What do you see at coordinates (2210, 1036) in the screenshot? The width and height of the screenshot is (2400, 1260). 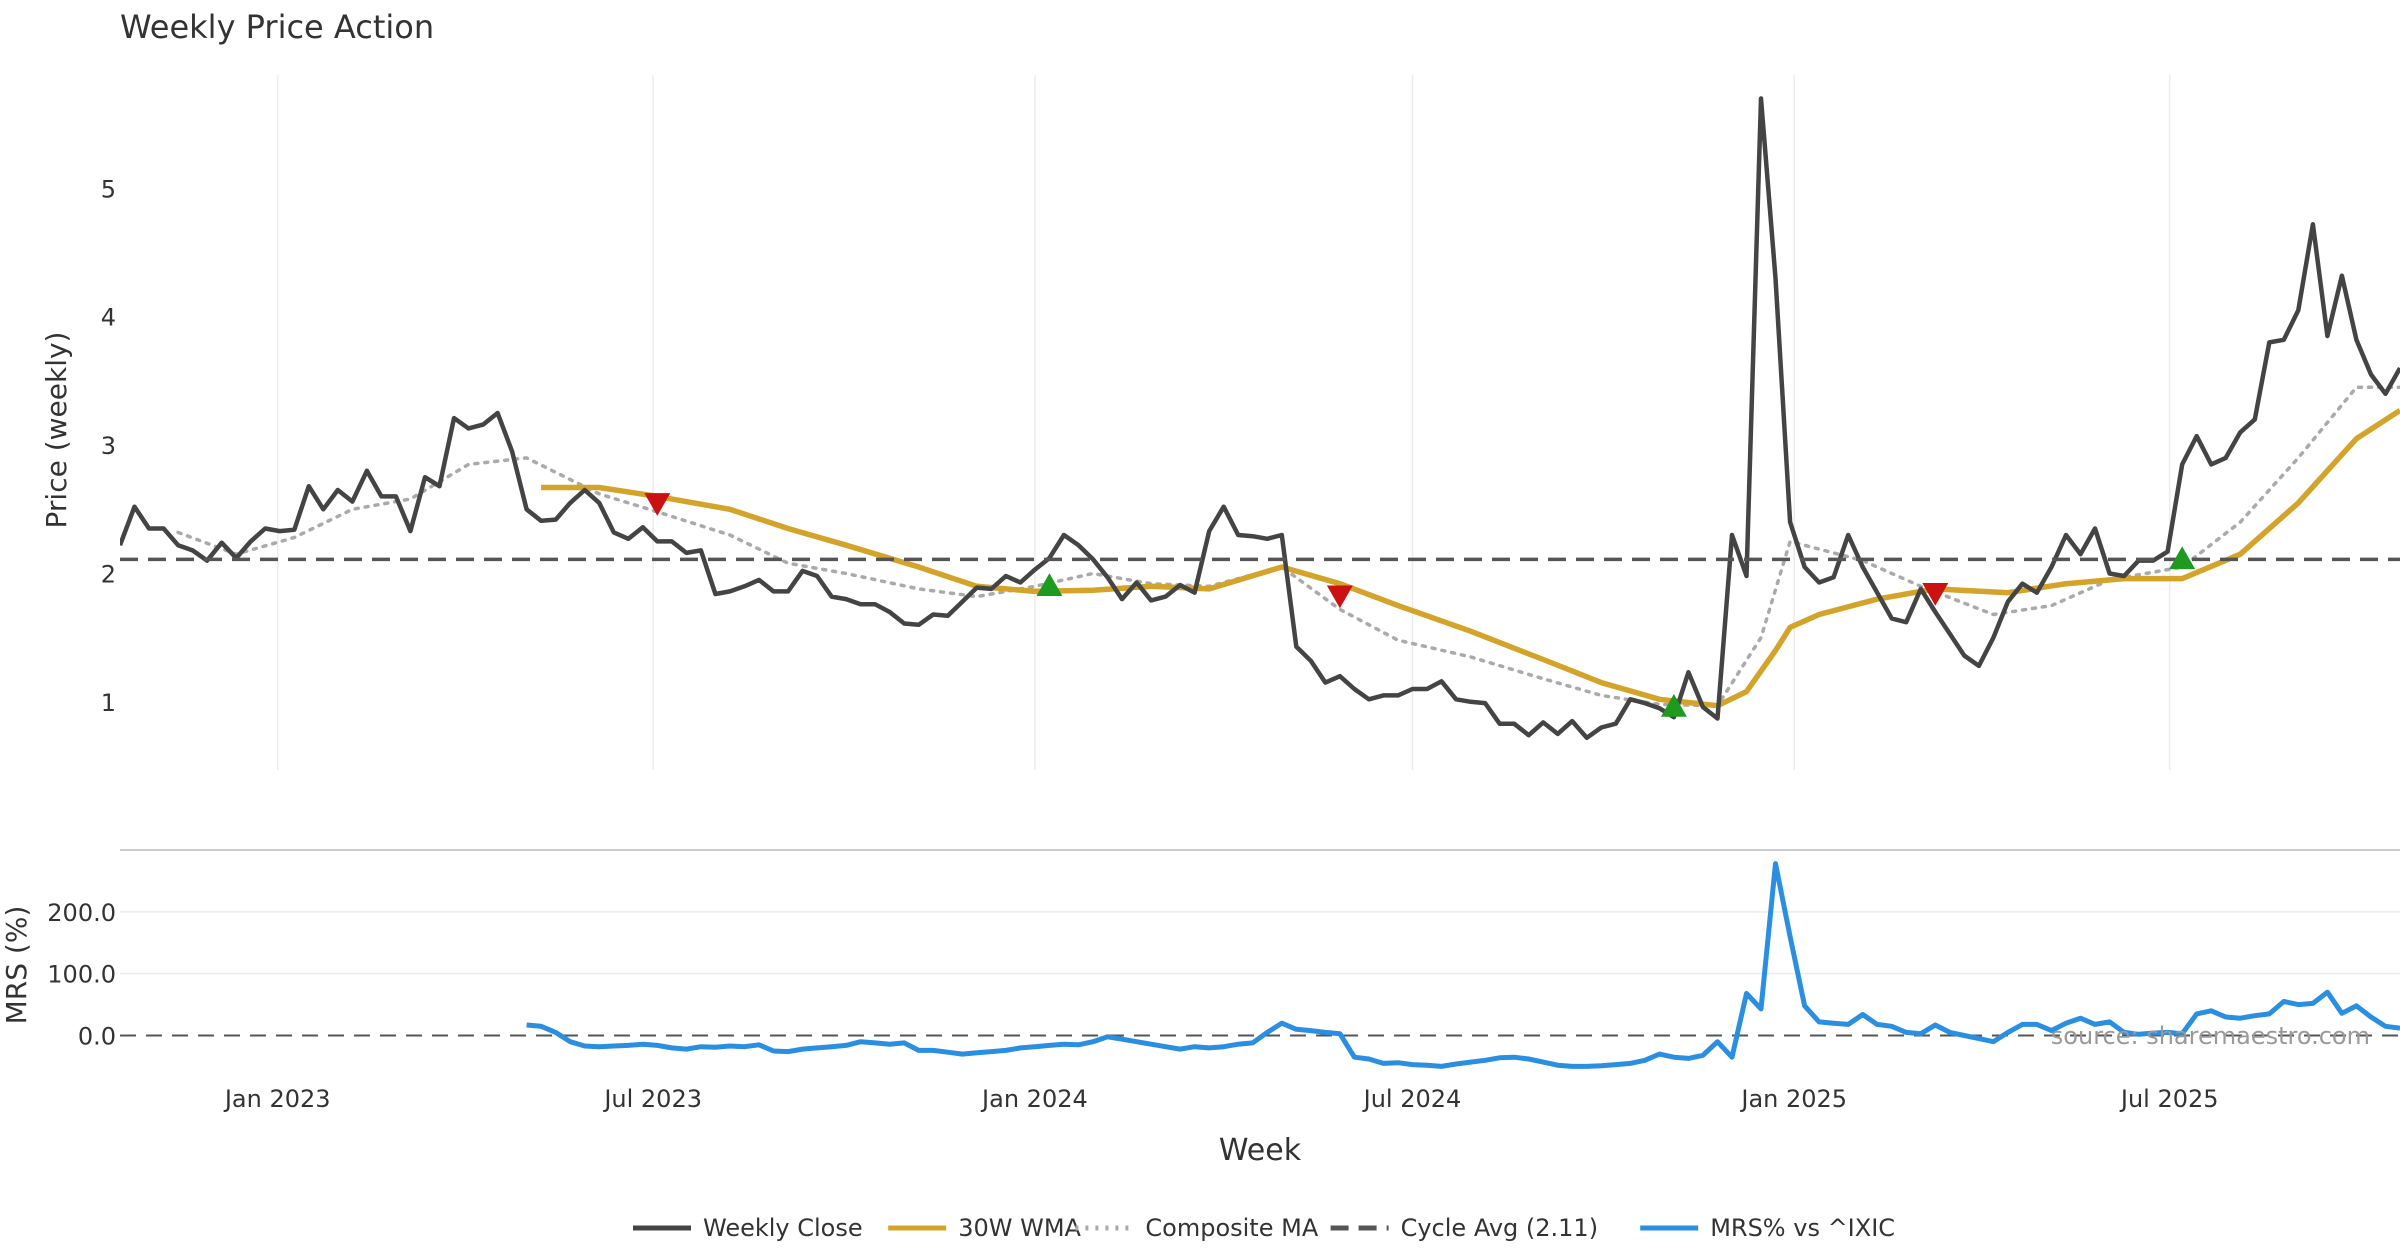 I see `source-annotation: source: sharemaestro.com` at bounding box center [2210, 1036].